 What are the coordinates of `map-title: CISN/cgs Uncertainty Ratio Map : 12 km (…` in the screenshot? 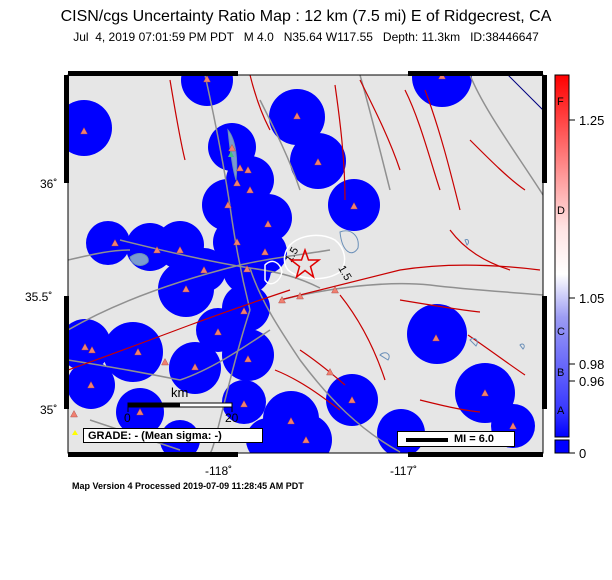 It's located at (306, 16).